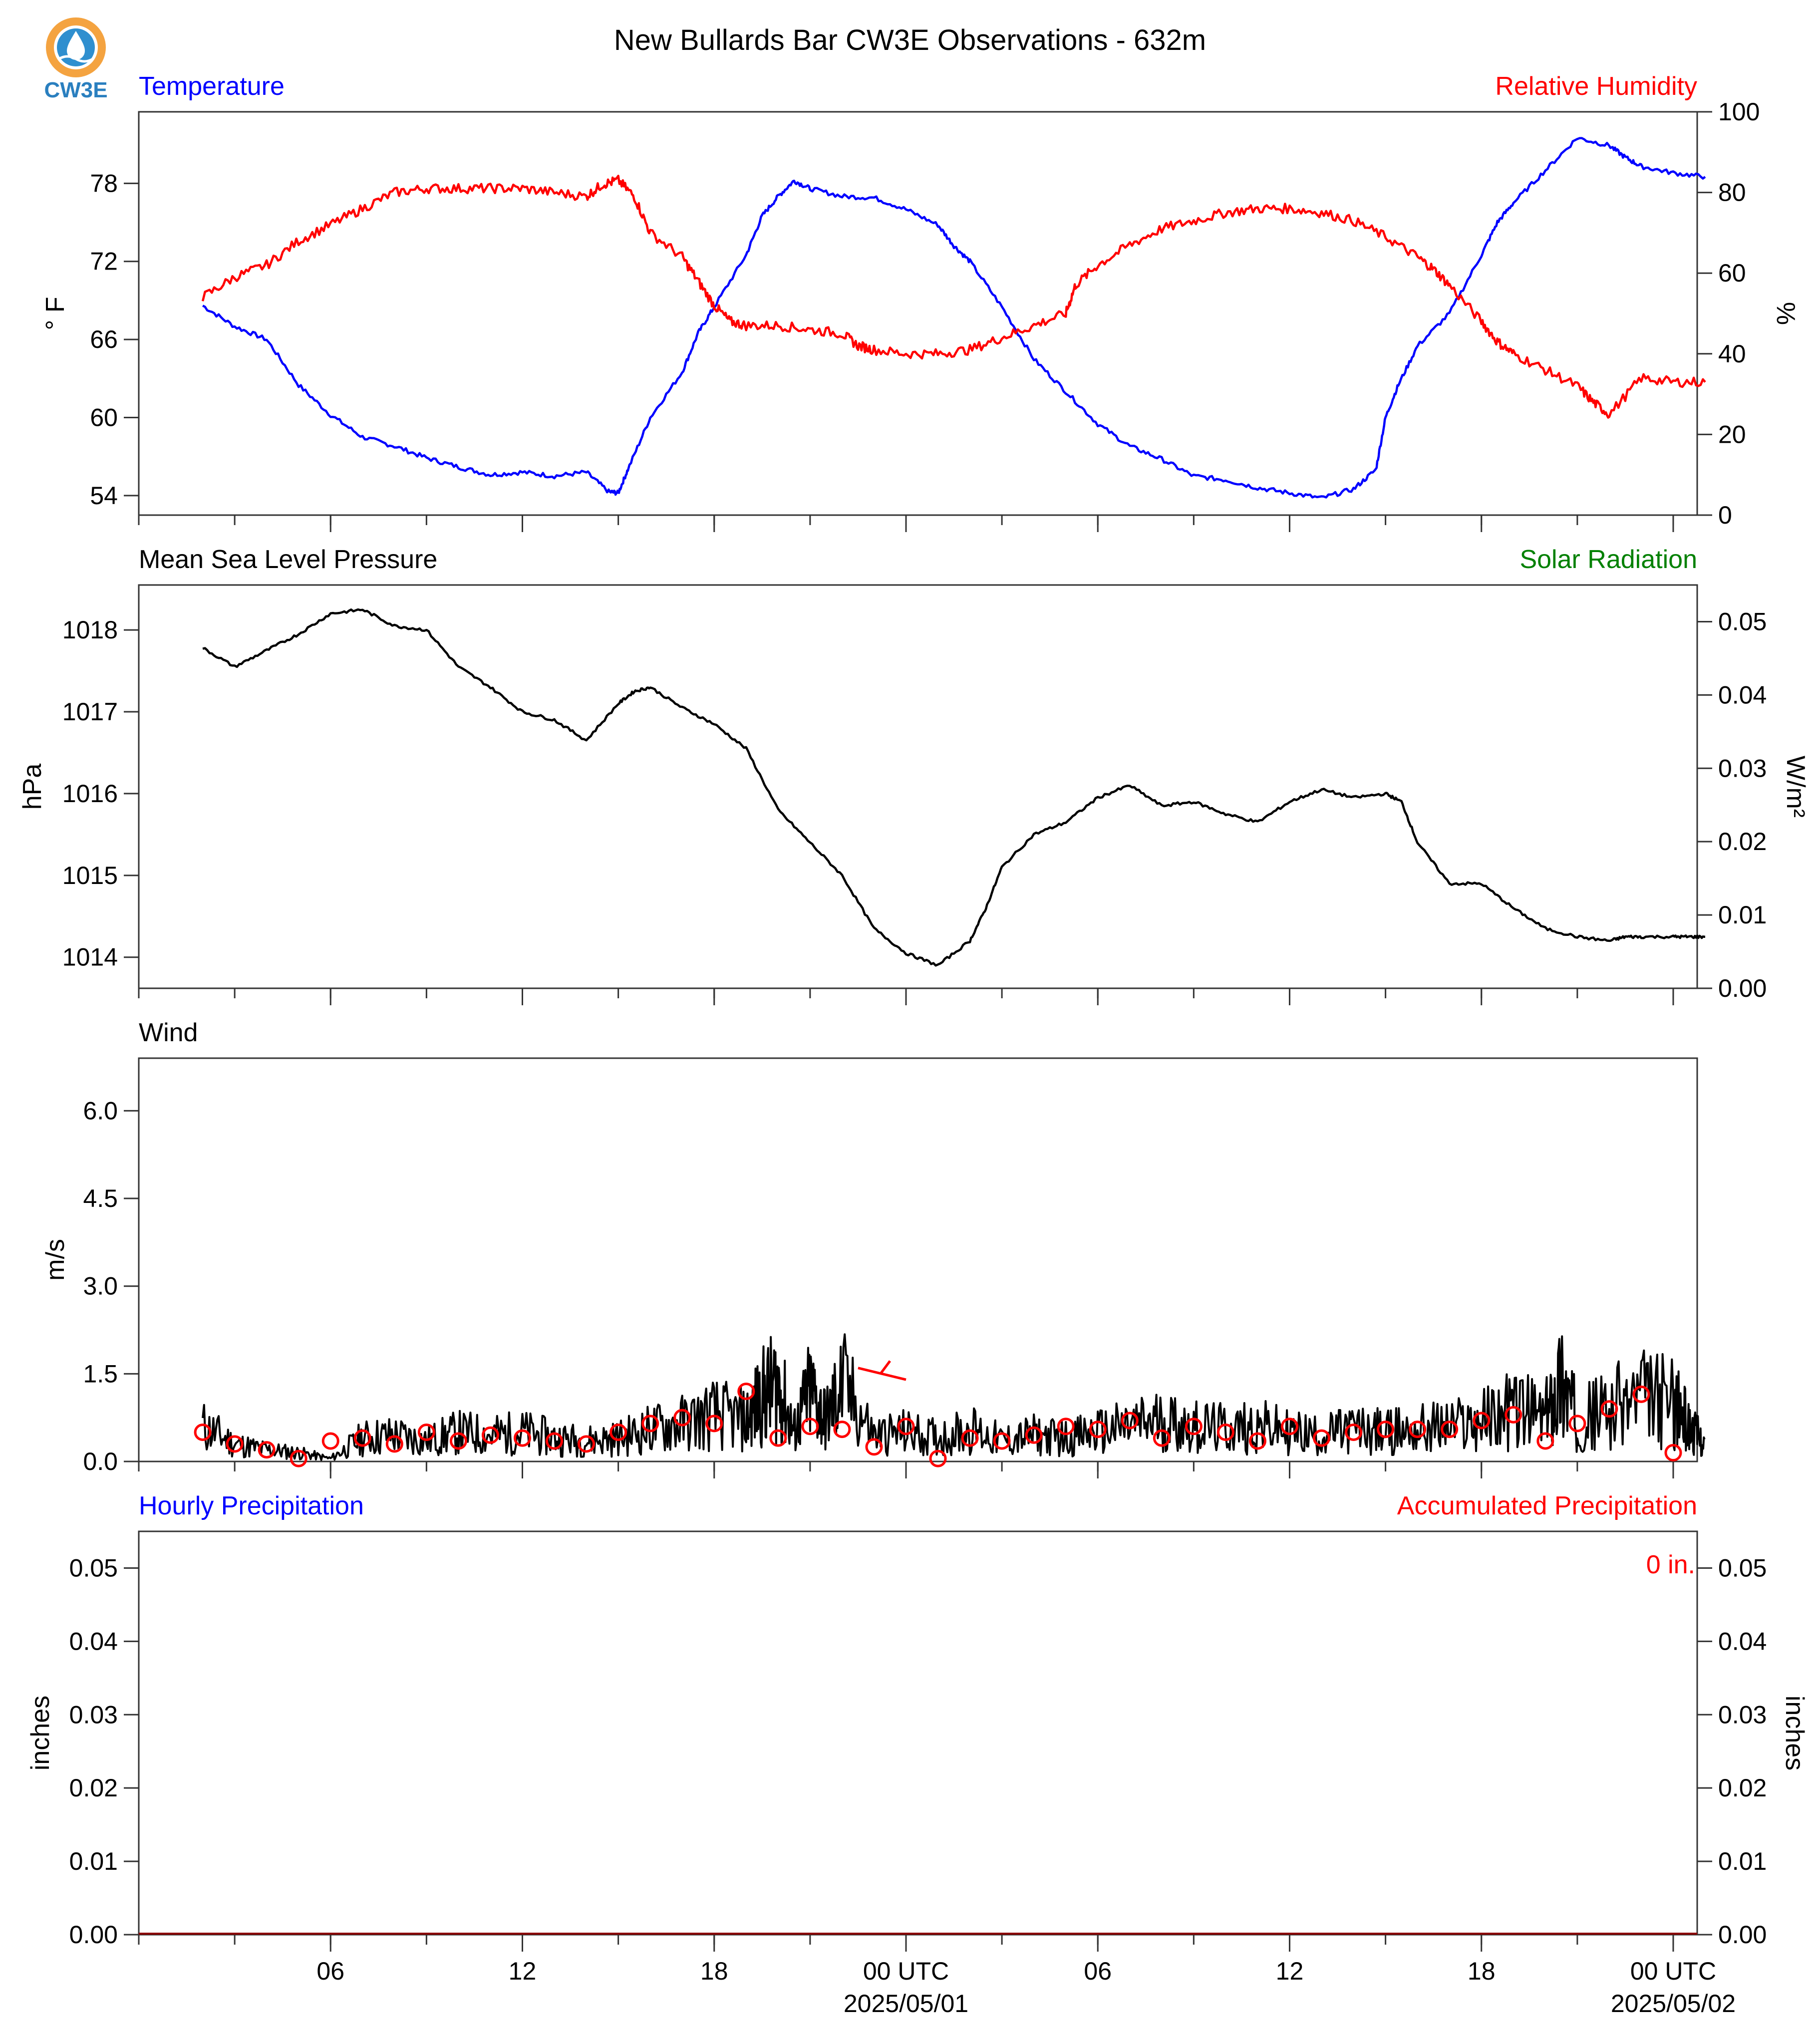 The width and height of the screenshot is (1820, 2028). I want to click on wind-barb-flag, so click(885, 1367).